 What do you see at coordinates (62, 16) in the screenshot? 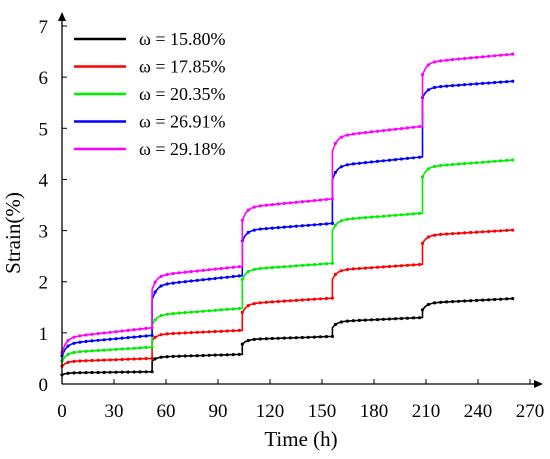
I see `y-axis-arrow` at bounding box center [62, 16].